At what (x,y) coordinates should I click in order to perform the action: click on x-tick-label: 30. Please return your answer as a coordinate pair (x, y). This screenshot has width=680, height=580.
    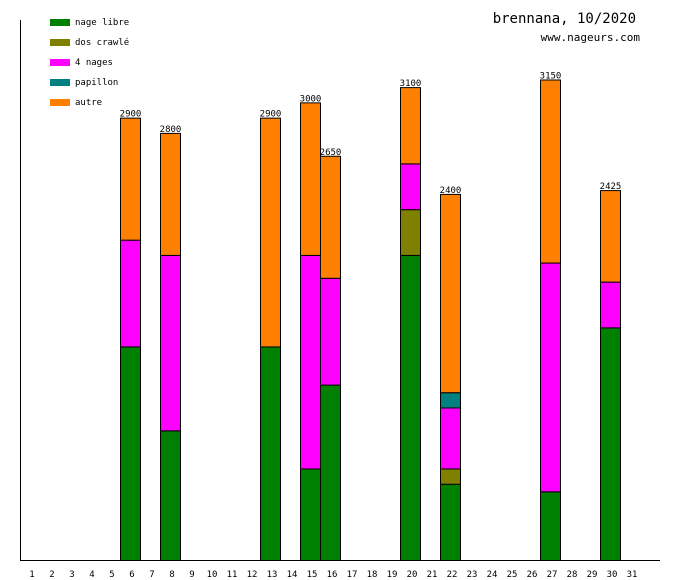
    Looking at the image, I should click on (612, 575).